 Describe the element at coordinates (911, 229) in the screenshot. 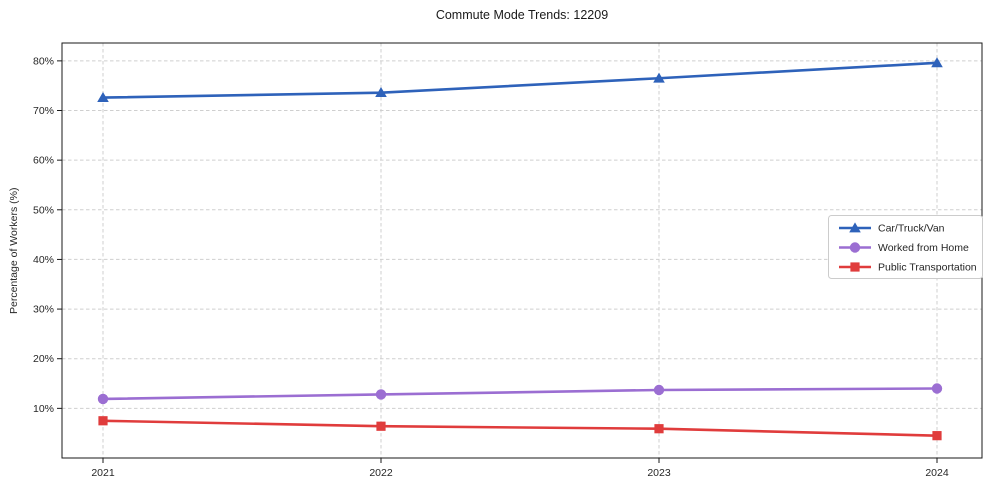

I see `legend-label: Car/Truck/Van` at that location.